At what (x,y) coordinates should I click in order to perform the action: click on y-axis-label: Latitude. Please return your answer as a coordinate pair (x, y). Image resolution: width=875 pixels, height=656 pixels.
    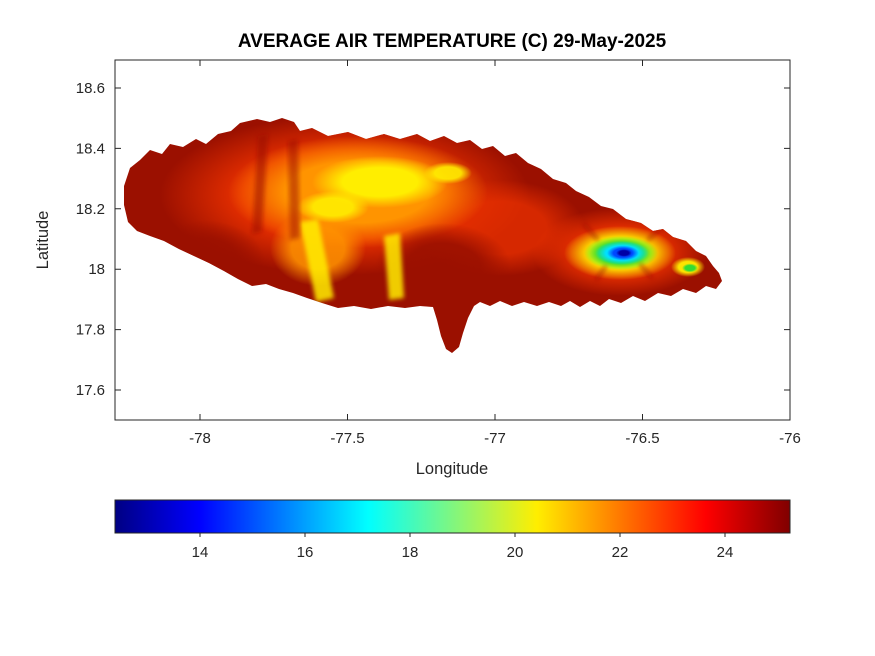
    Looking at the image, I should click on (43, 240).